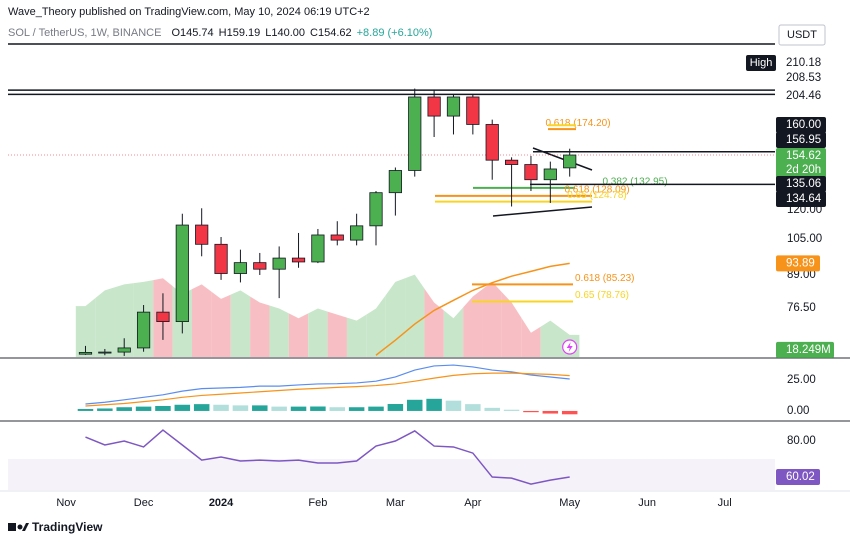  Describe the element at coordinates (803, 184) in the screenshot. I see `price-label: 135.06` at that location.